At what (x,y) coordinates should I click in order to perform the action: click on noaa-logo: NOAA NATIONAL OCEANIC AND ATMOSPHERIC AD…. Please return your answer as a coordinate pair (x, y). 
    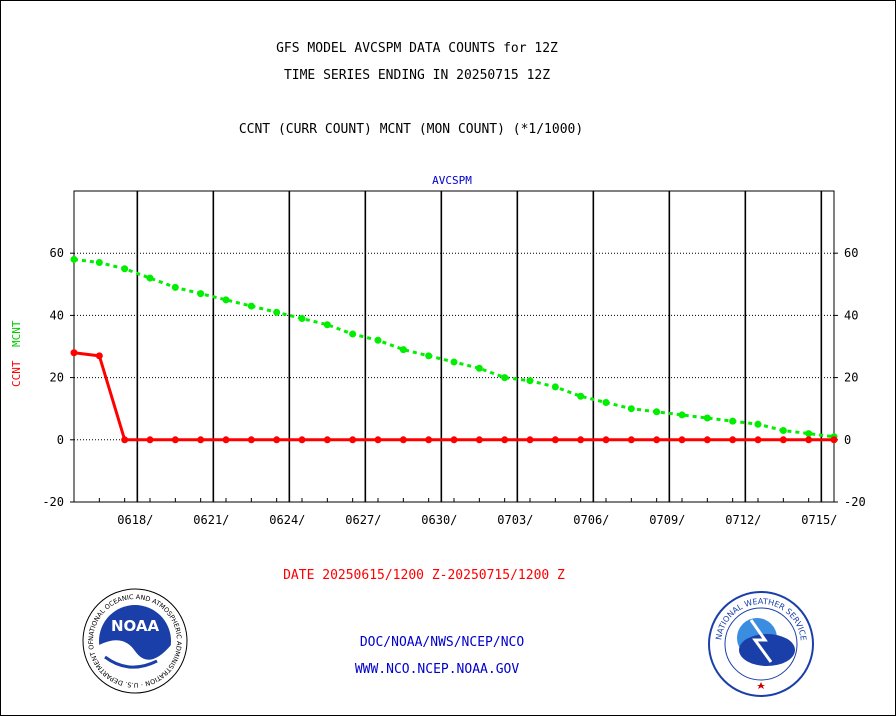
    Looking at the image, I should click on (135, 641).